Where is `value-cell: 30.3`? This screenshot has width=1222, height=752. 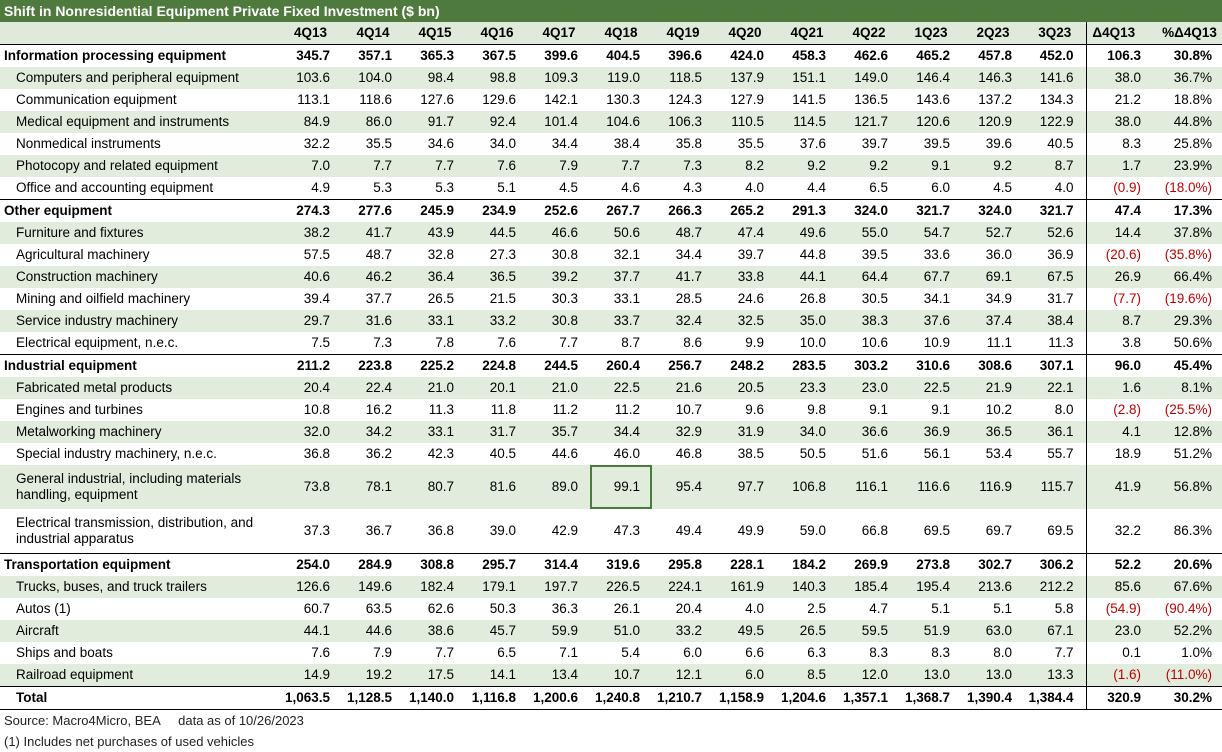
value-cell: 30.3 is located at coordinates (564, 298).